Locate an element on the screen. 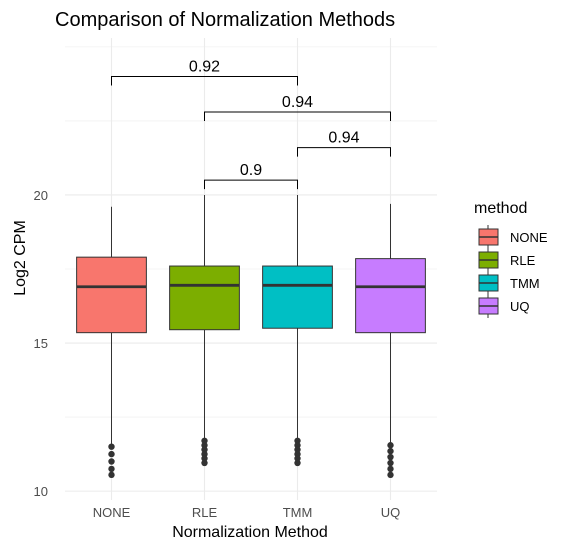 The height and width of the screenshot is (550, 572). legend: method NONE RLE TMM UQ is located at coordinates (511, 259).